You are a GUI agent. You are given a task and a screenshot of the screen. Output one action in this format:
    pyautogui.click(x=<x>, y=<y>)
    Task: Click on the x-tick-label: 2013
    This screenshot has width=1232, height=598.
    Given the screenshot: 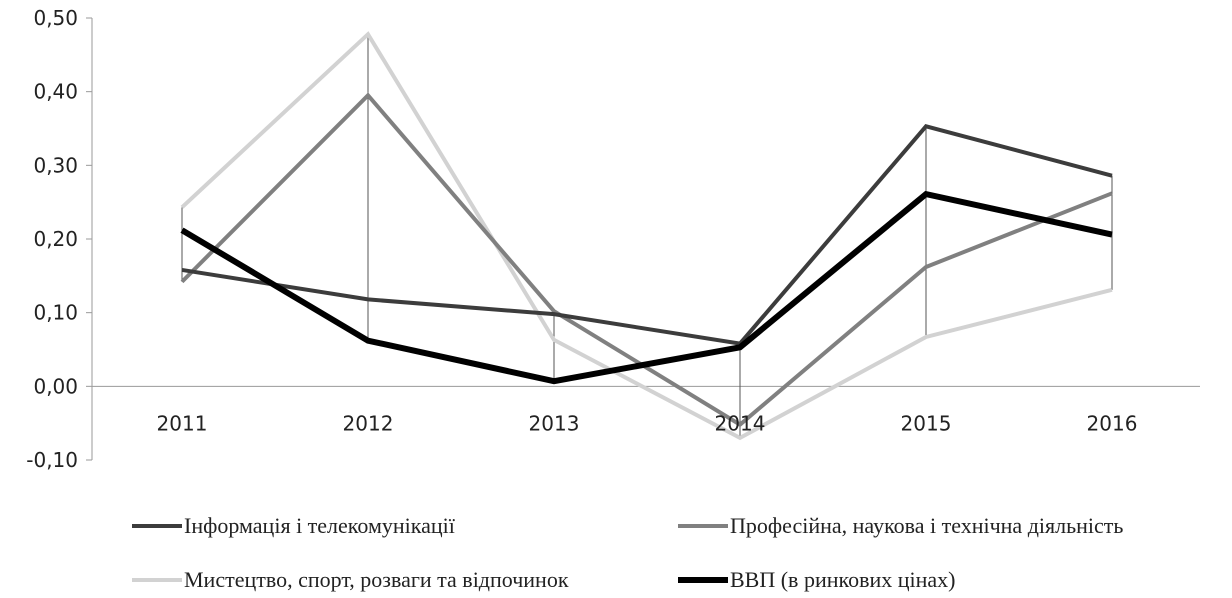 What is the action you would take?
    pyautogui.click(x=554, y=423)
    